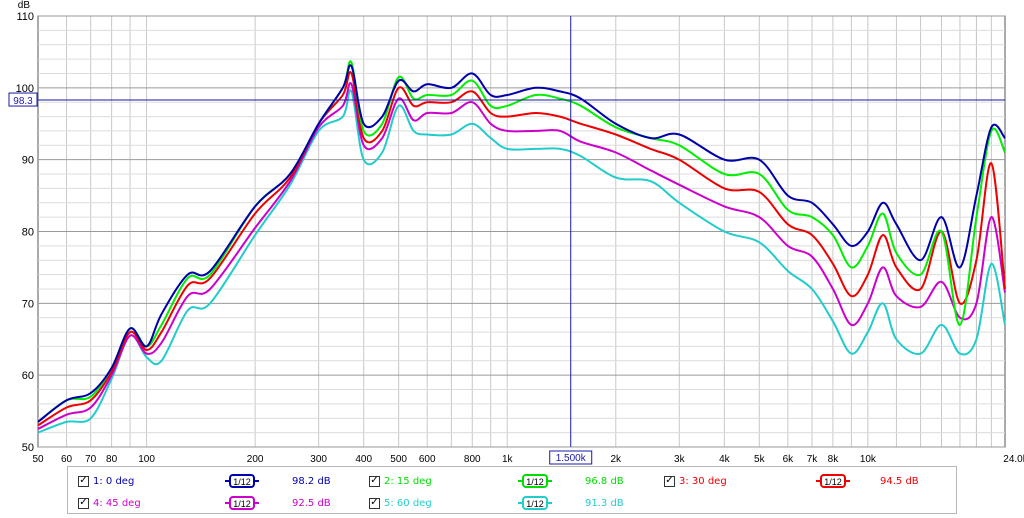 Image resolution: width=1024 pixels, height=518 pixels. What do you see at coordinates (91, 459) in the screenshot?
I see `x-tick-label: 70` at bounding box center [91, 459].